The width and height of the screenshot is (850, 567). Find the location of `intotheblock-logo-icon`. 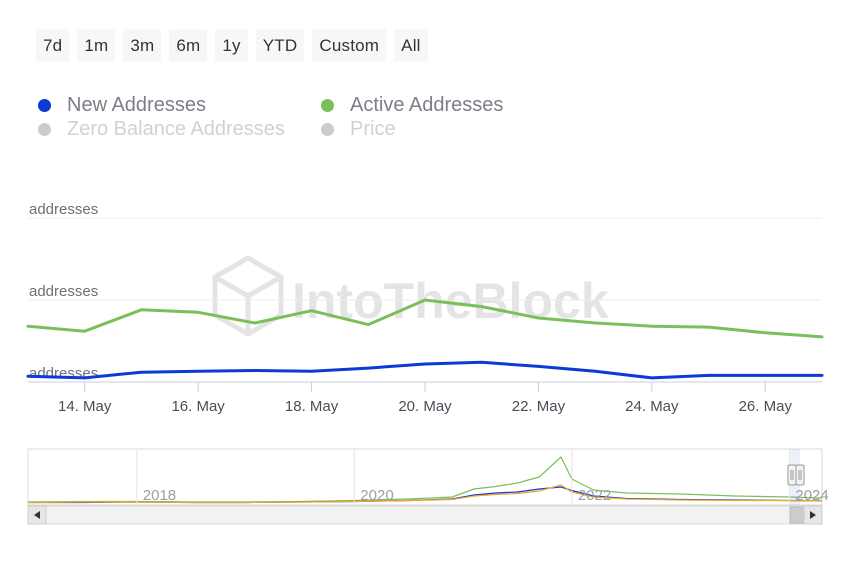

intotheblock-logo-icon is located at coordinates (248, 296).